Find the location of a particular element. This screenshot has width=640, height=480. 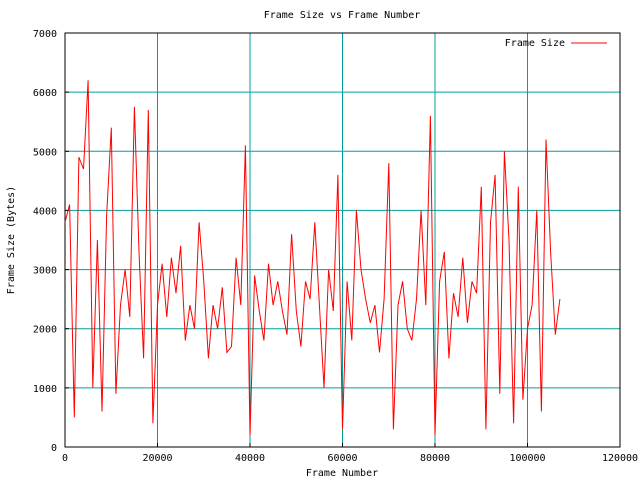

x-tick-label: 0 is located at coordinates (65, 458).